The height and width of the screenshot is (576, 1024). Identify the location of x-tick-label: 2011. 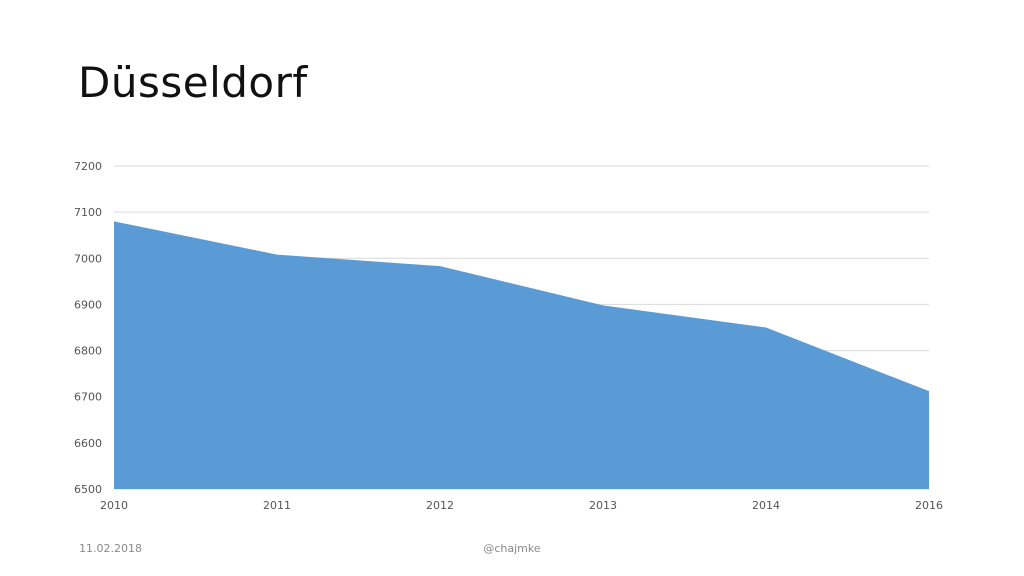
(277, 505).